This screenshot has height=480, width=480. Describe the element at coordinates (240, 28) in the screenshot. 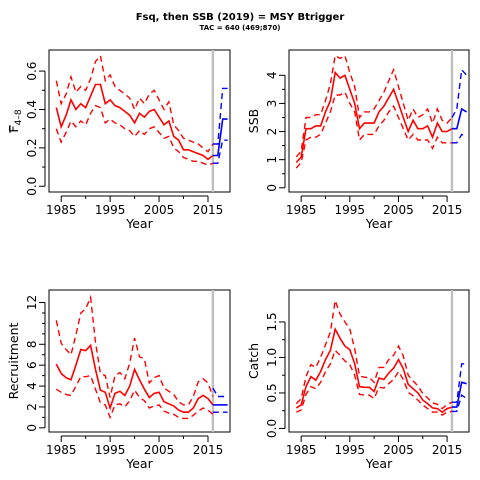

I see `figure-subtitle: TAC = 640 (469;870)` at that location.